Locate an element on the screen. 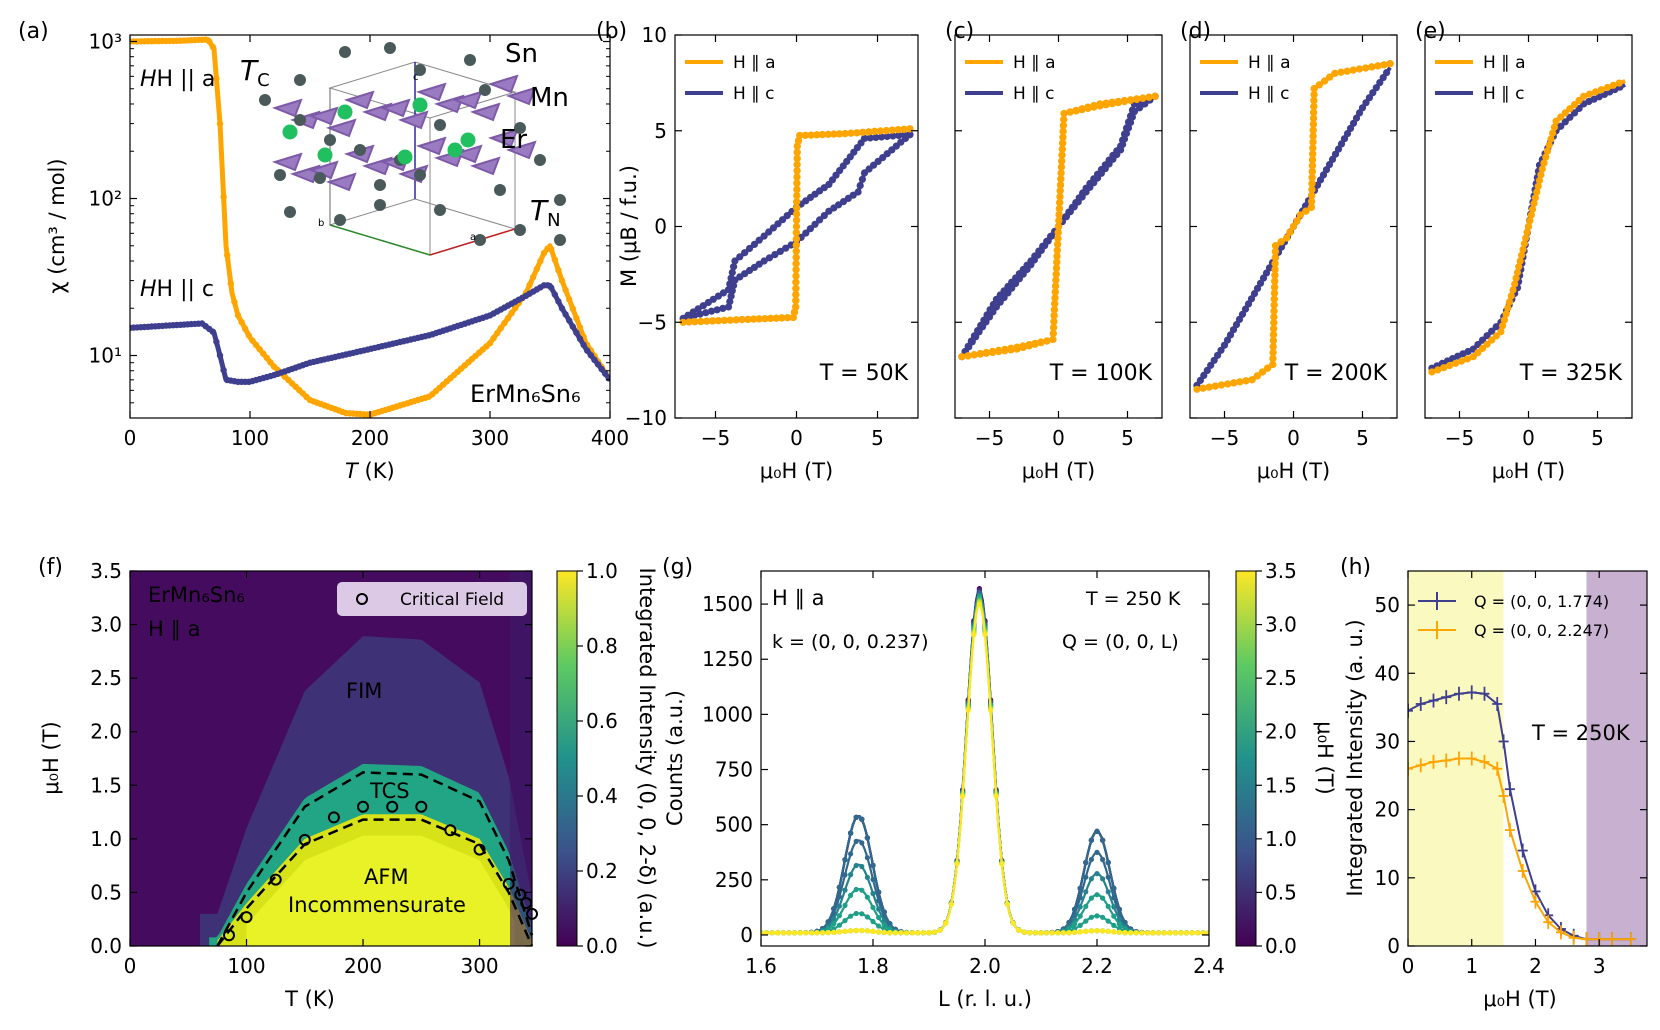  er-atom is located at coordinates (405, 157).